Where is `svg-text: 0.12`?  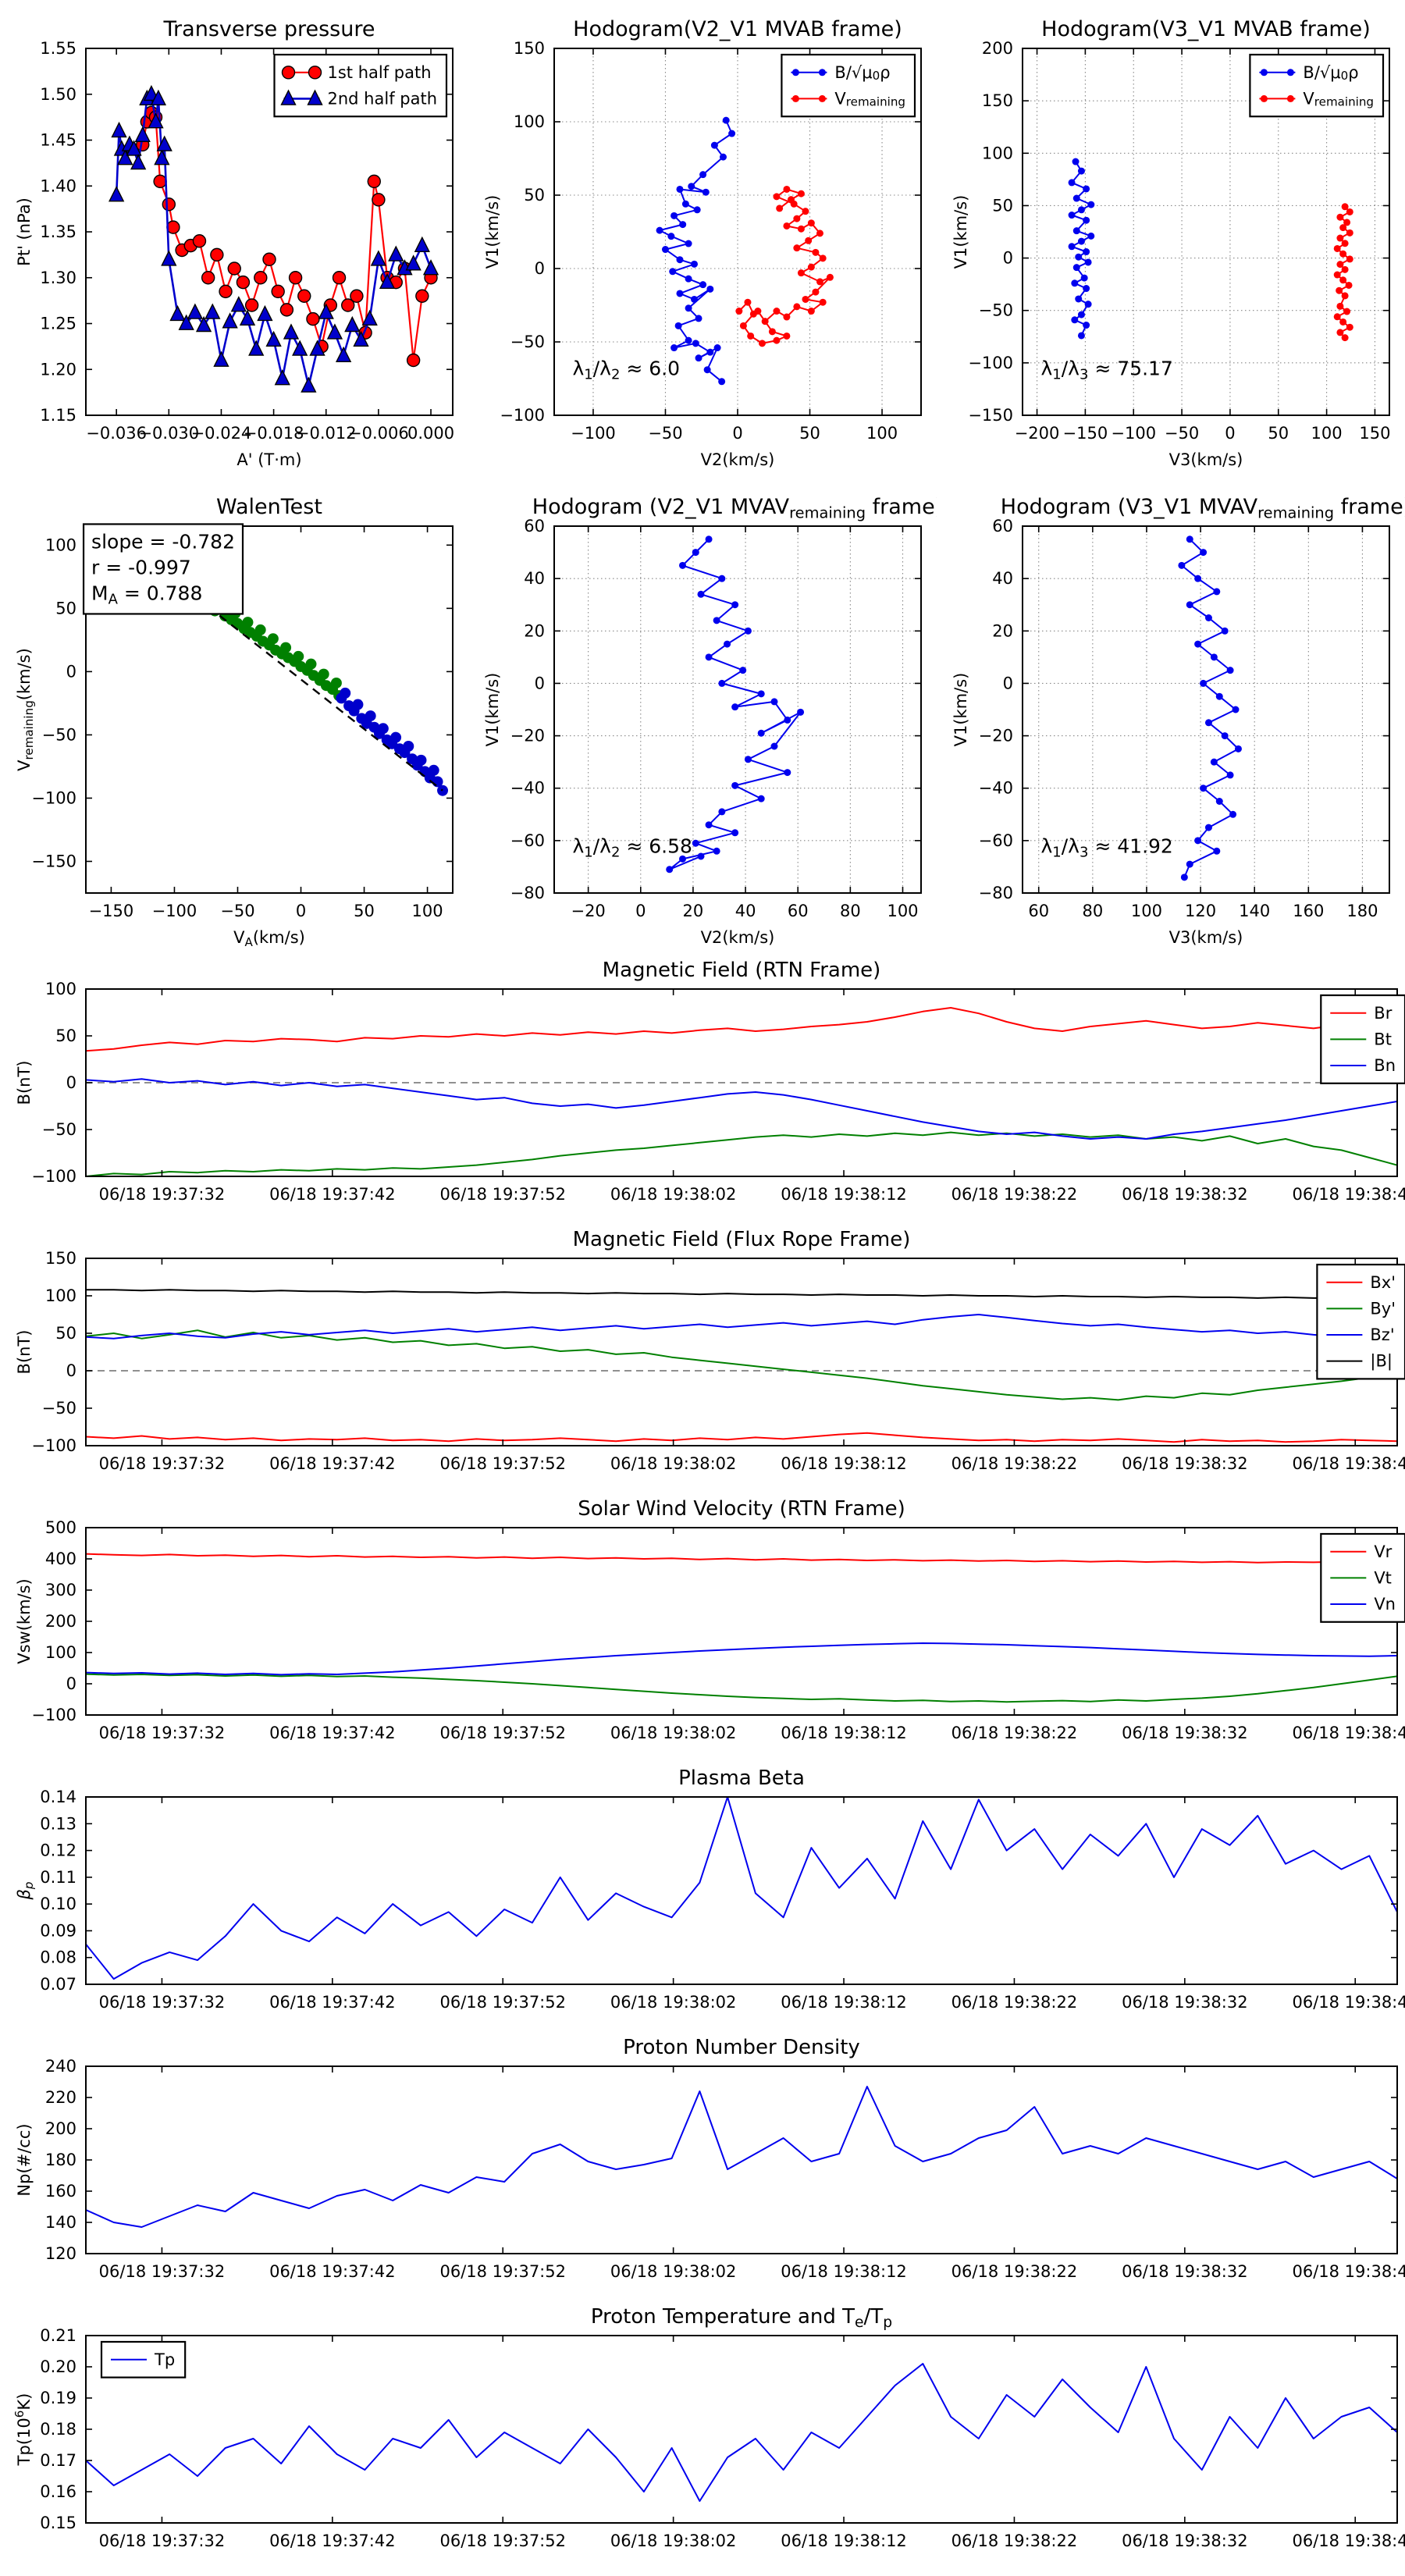 svg-text: 0.12 is located at coordinates (58, 1850).